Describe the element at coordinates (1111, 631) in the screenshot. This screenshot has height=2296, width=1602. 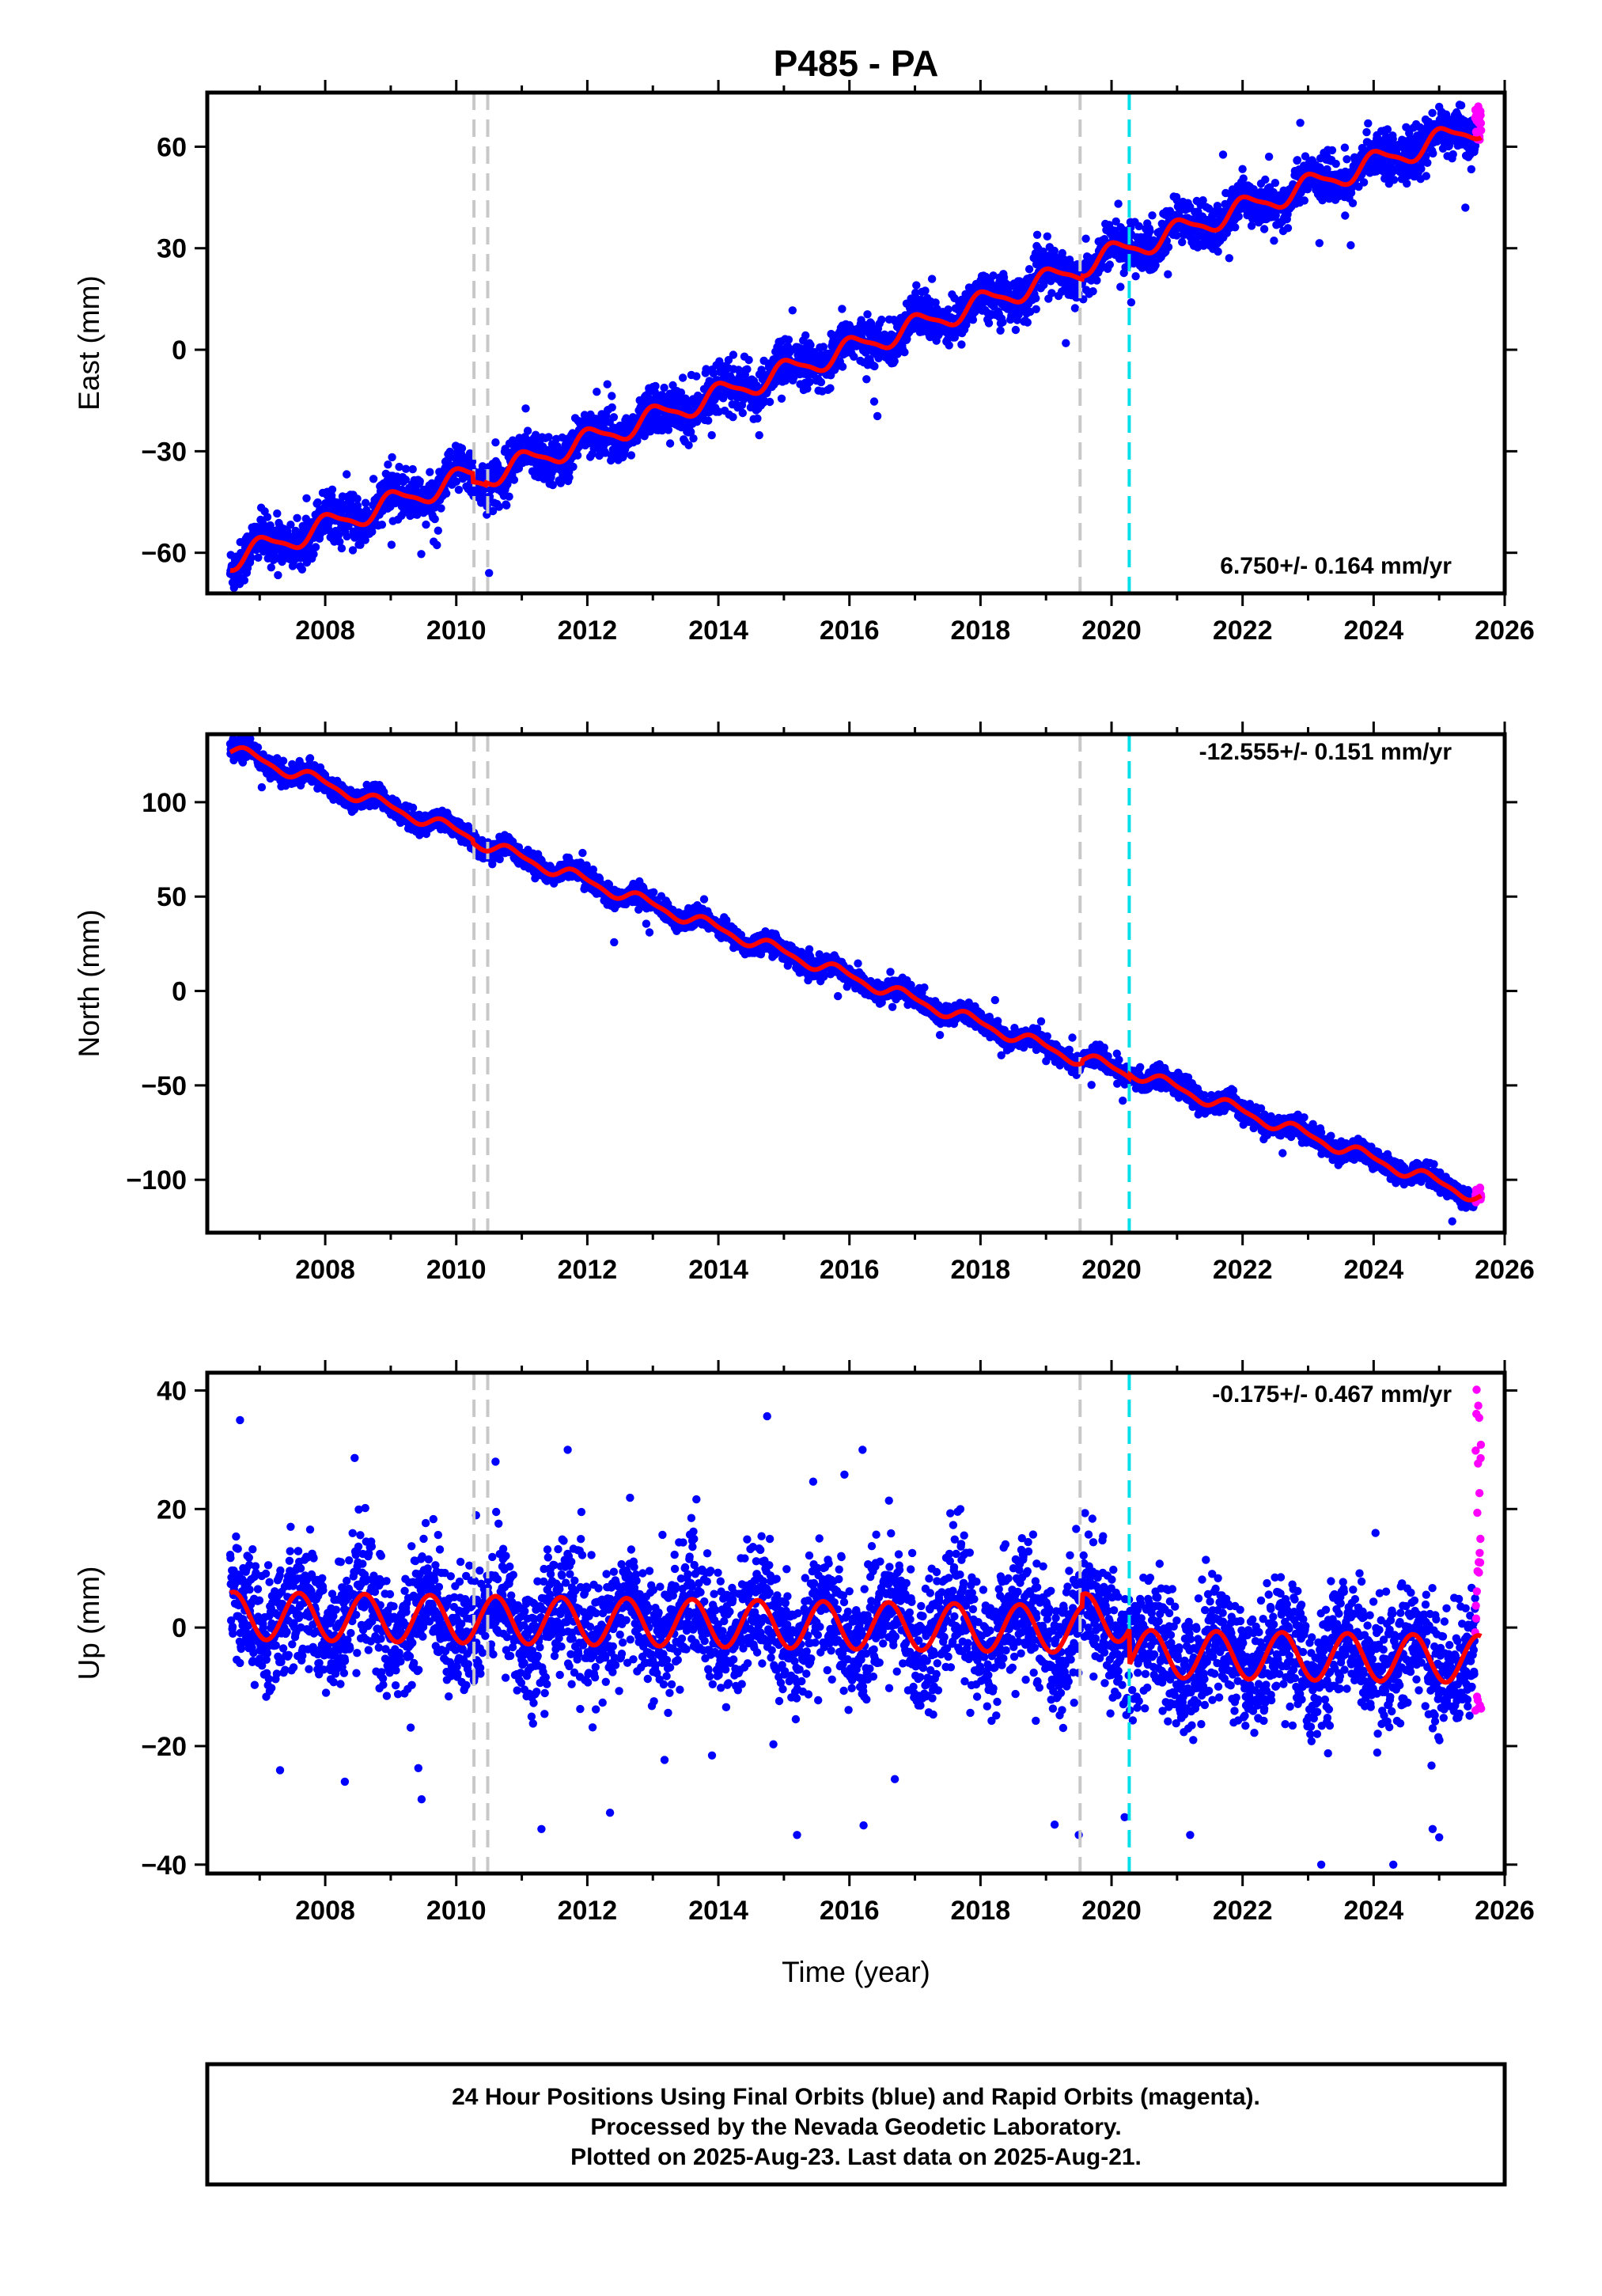
I see `x-tick-label: 2020` at that location.